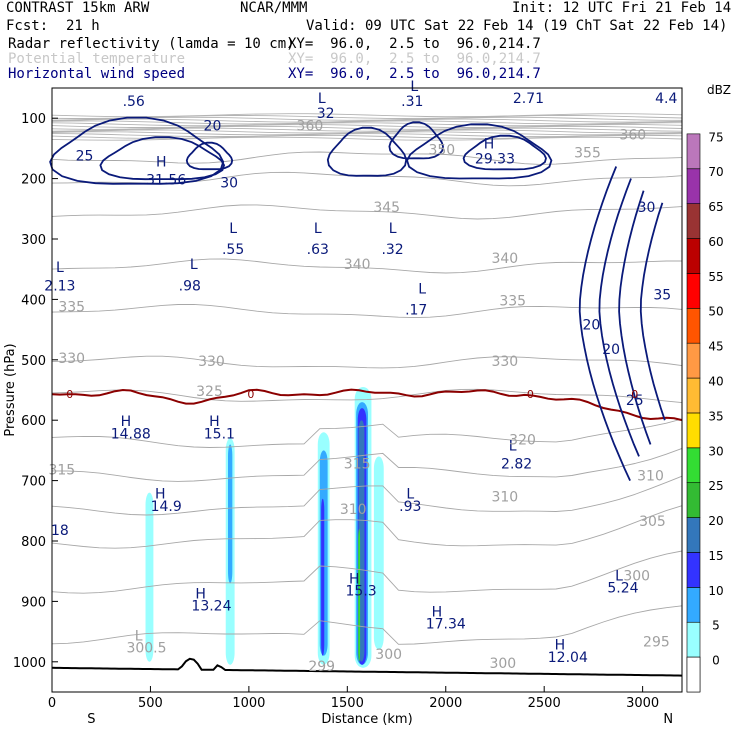  Describe the element at coordinates (544, 703) in the screenshot. I see `x-tick-label: 2500` at that location.